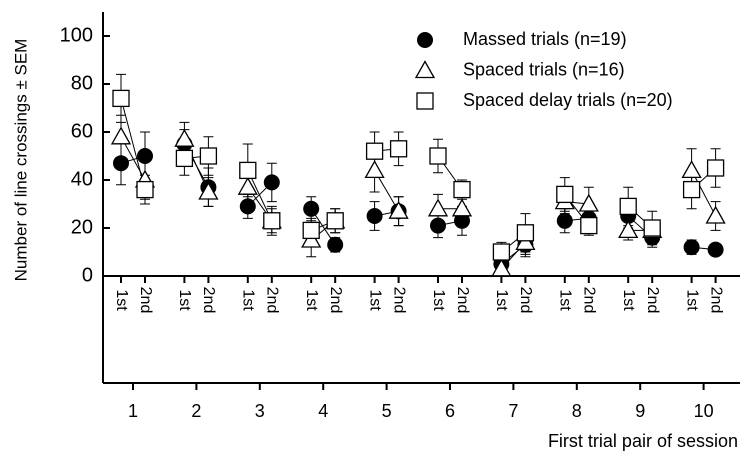  What do you see at coordinates (196, 411) in the screenshot?
I see `session-label: 2` at bounding box center [196, 411].